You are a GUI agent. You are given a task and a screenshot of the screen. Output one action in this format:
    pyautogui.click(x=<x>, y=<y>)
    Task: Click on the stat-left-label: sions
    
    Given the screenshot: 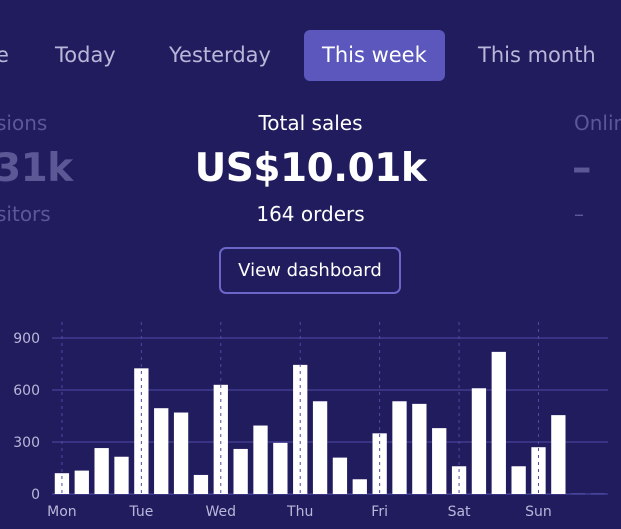 What is the action you would take?
    pyautogui.click(x=24, y=123)
    